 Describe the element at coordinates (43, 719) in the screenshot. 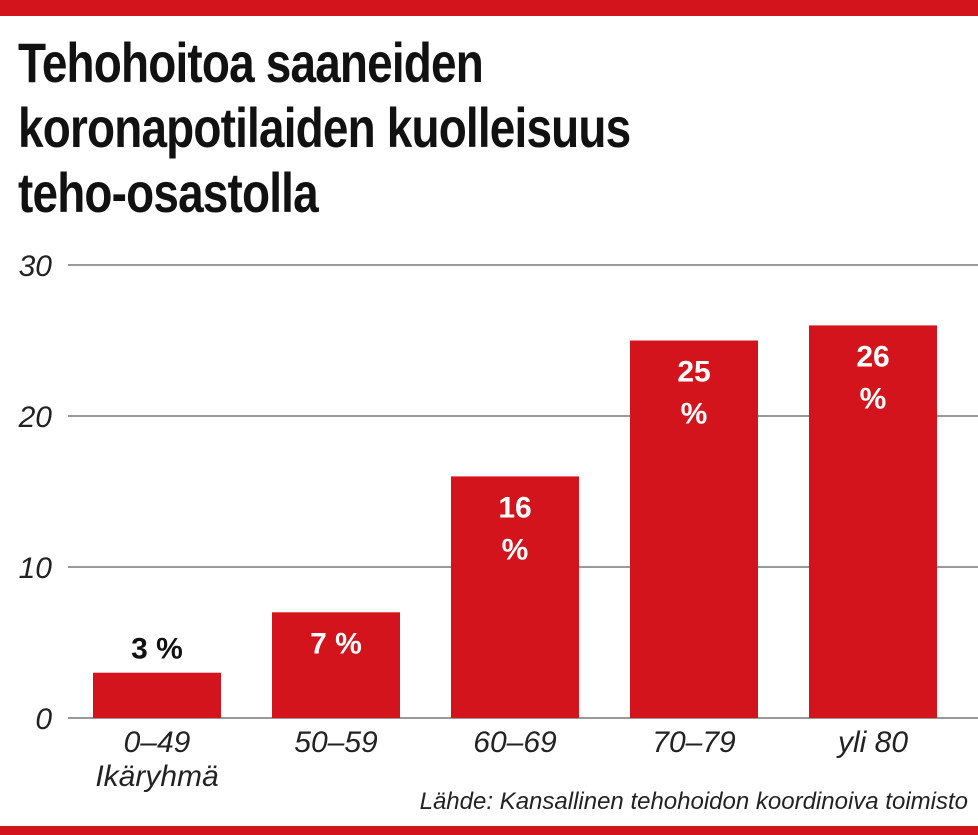

I see `y-tick-label: 0` at that location.